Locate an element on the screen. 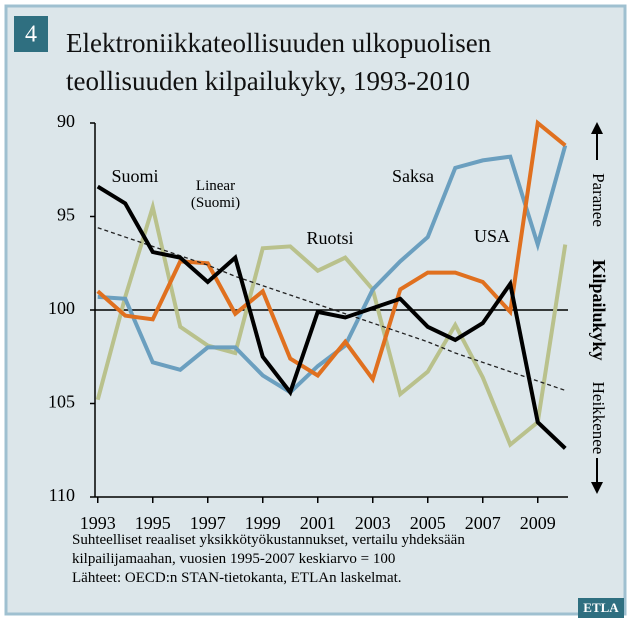 Image resolution: width=631 pixels, height=620 pixels. chart-title: Elektroniikkateollisuuden ulkopuolisen is located at coordinates (279, 43).